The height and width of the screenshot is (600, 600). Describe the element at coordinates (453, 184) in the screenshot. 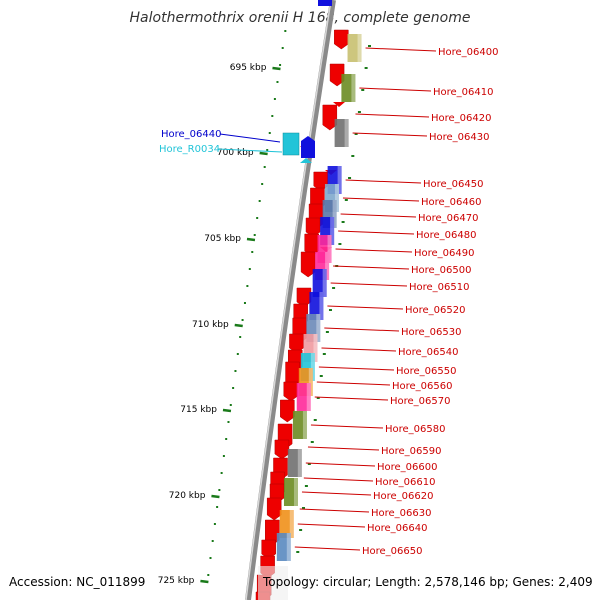

I see `gene-label: Hore_06450` at that location.